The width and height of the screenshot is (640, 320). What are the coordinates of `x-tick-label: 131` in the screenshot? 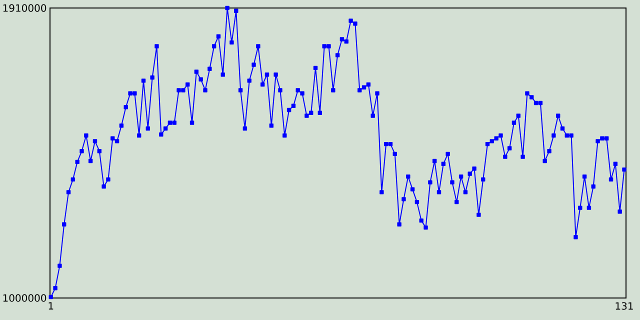 It's located at (624, 306).